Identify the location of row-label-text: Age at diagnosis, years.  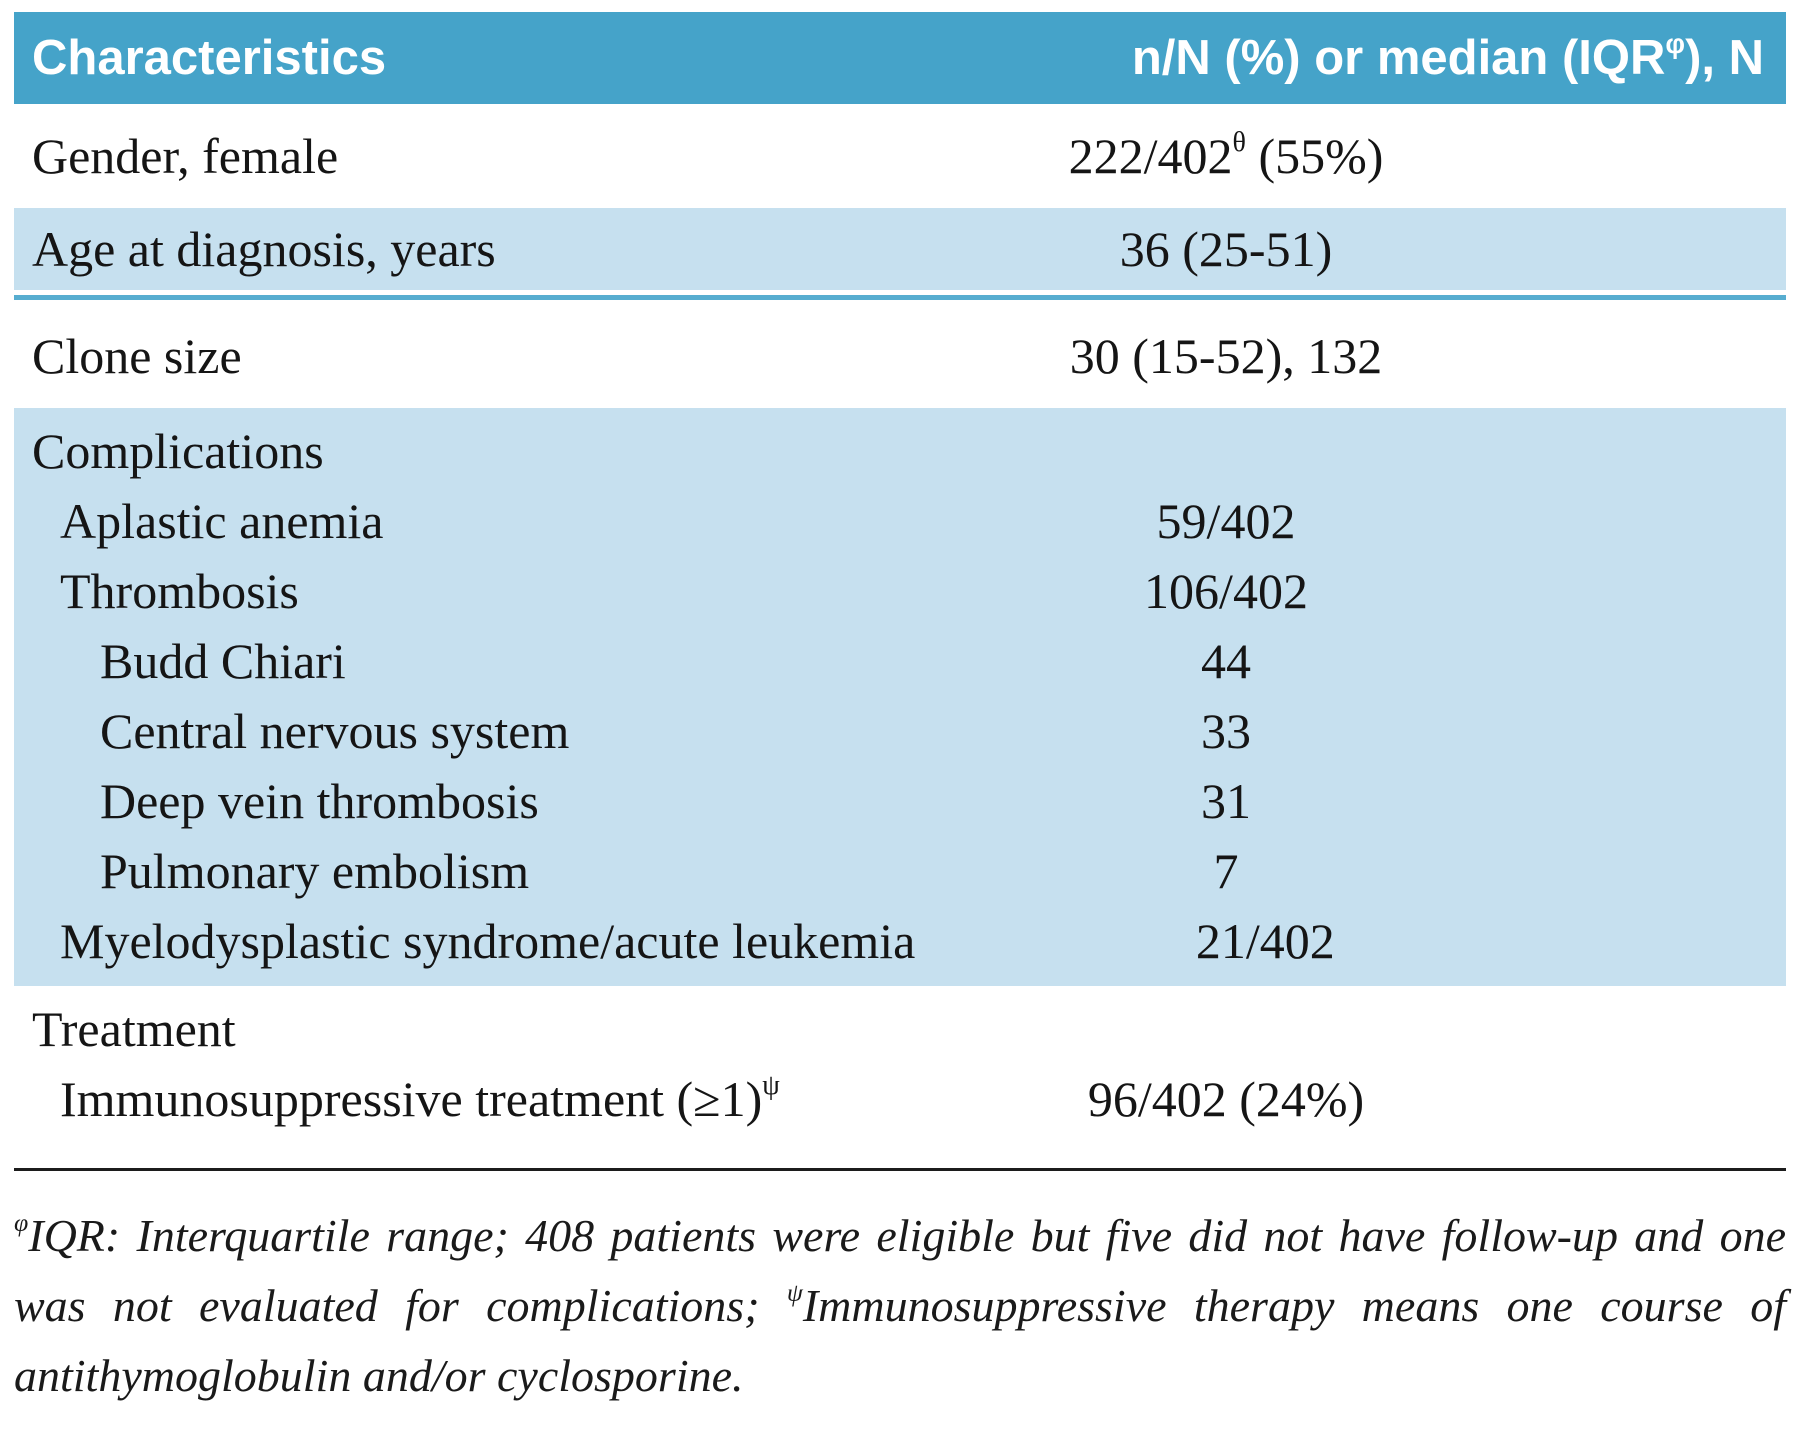
(264, 249).